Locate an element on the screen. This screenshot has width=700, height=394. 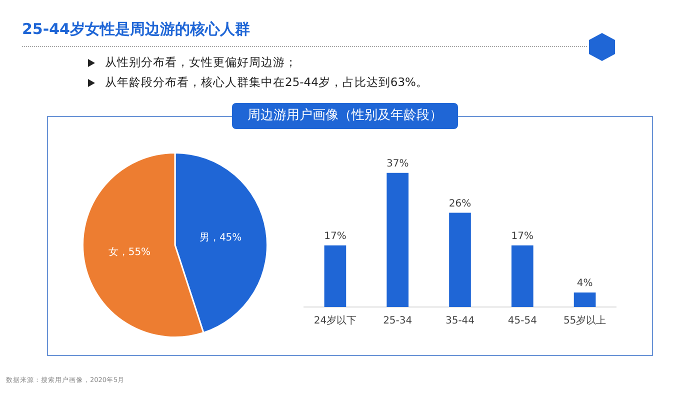
chart-title: 周边游用户画像（性别及年龄段） is located at coordinates (345, 116).